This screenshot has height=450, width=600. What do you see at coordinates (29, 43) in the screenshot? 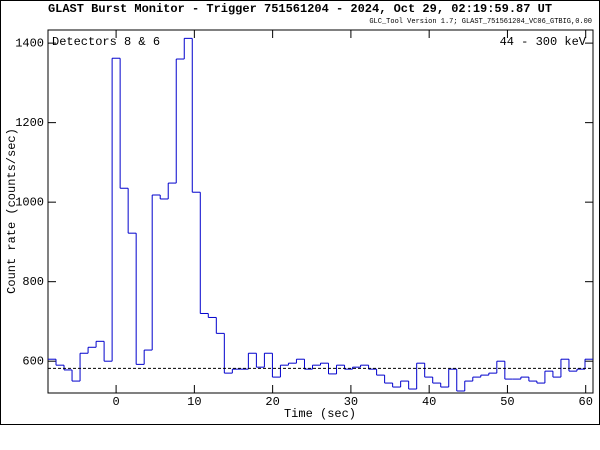
I see `y-tick-label: 1400` at bounding box center [29, 43].